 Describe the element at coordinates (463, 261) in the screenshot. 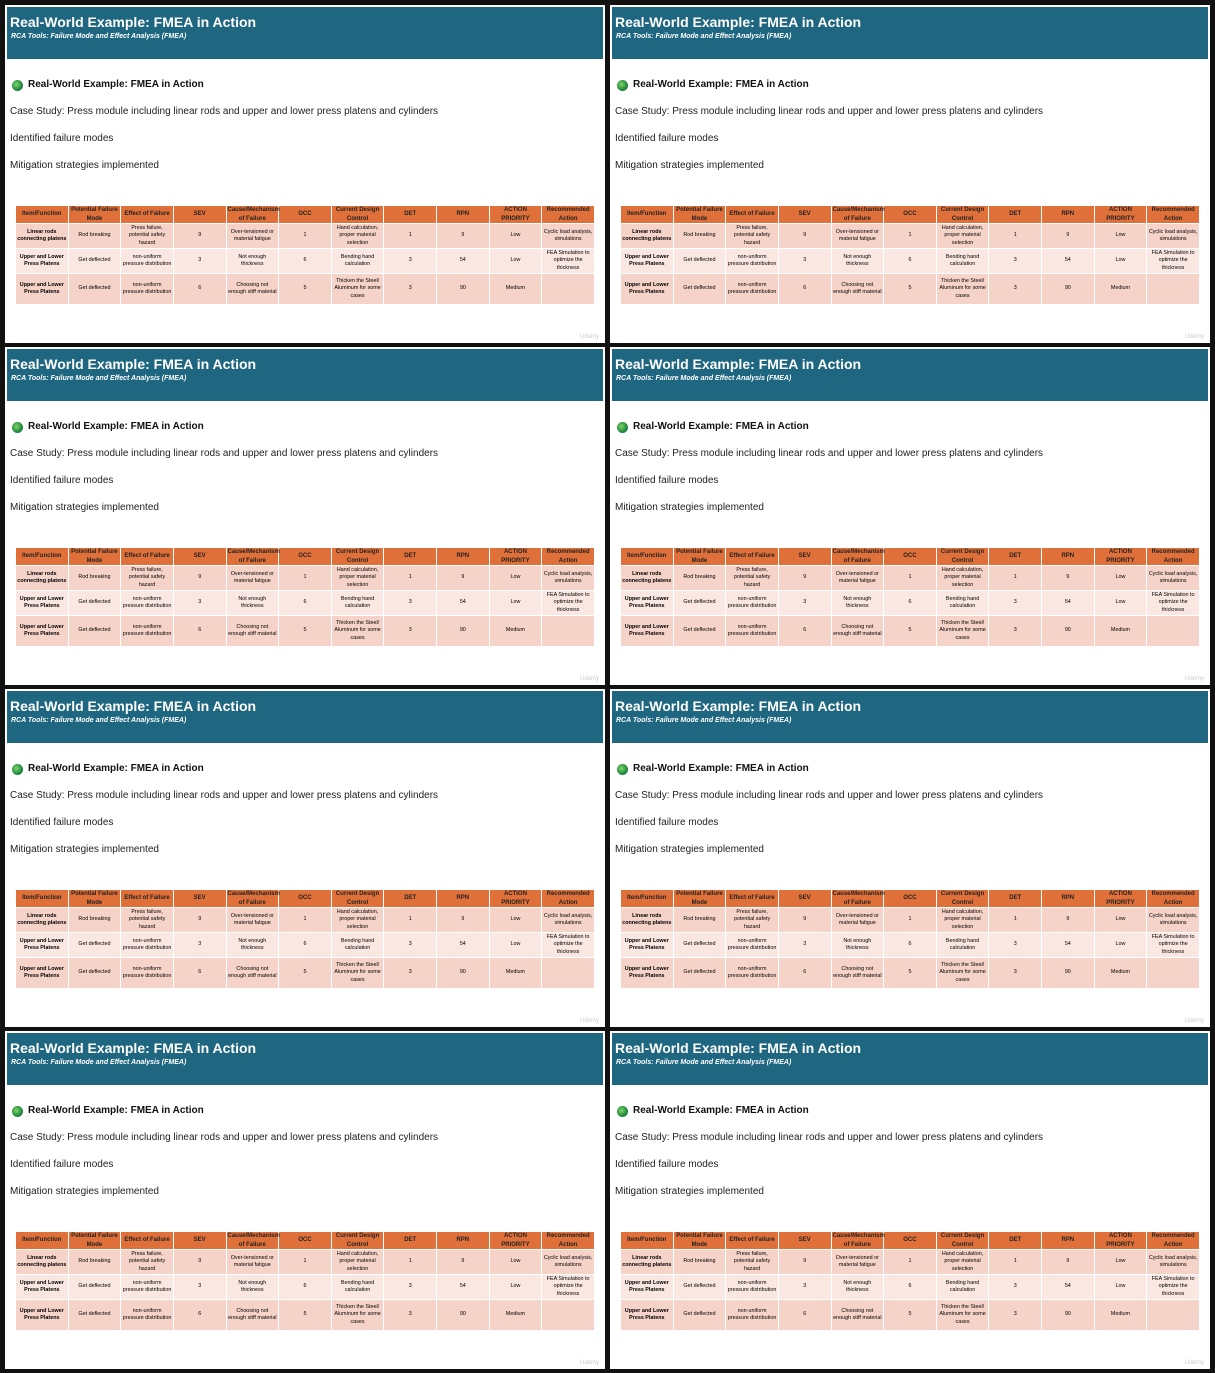

I see `table-cell: 54` at that location.